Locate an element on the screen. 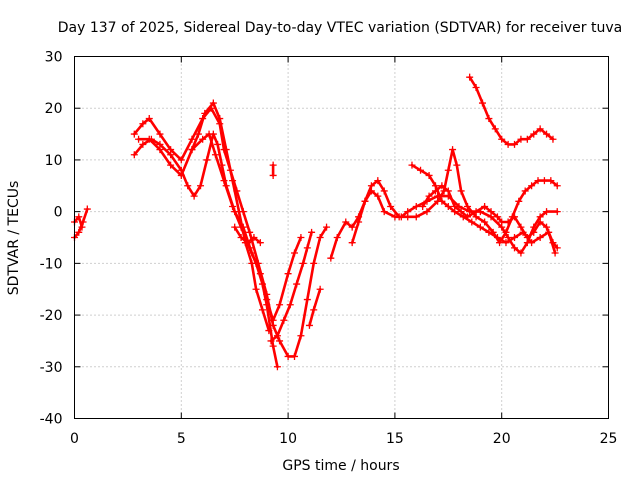 This screenshot has width=640, height=480. series-line is located at coordinates (511, 110).